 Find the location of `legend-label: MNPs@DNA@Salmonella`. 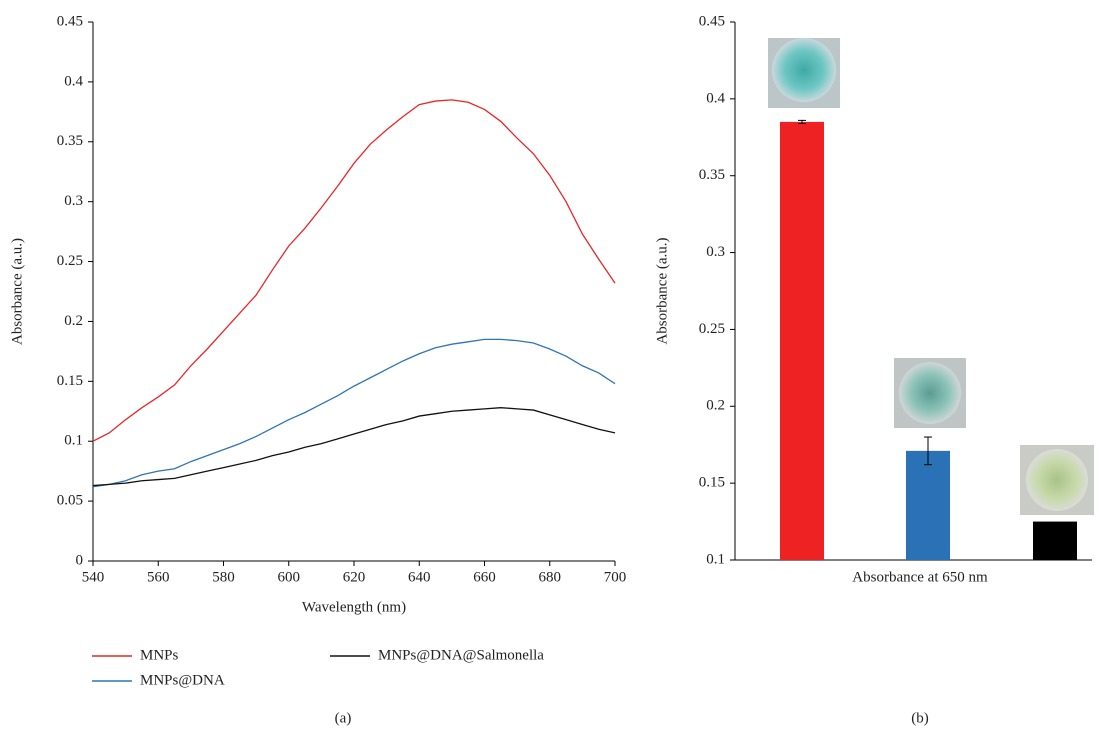

legend-label: MNPs@DNA@Salmonella is located at coordinates (461, 655).